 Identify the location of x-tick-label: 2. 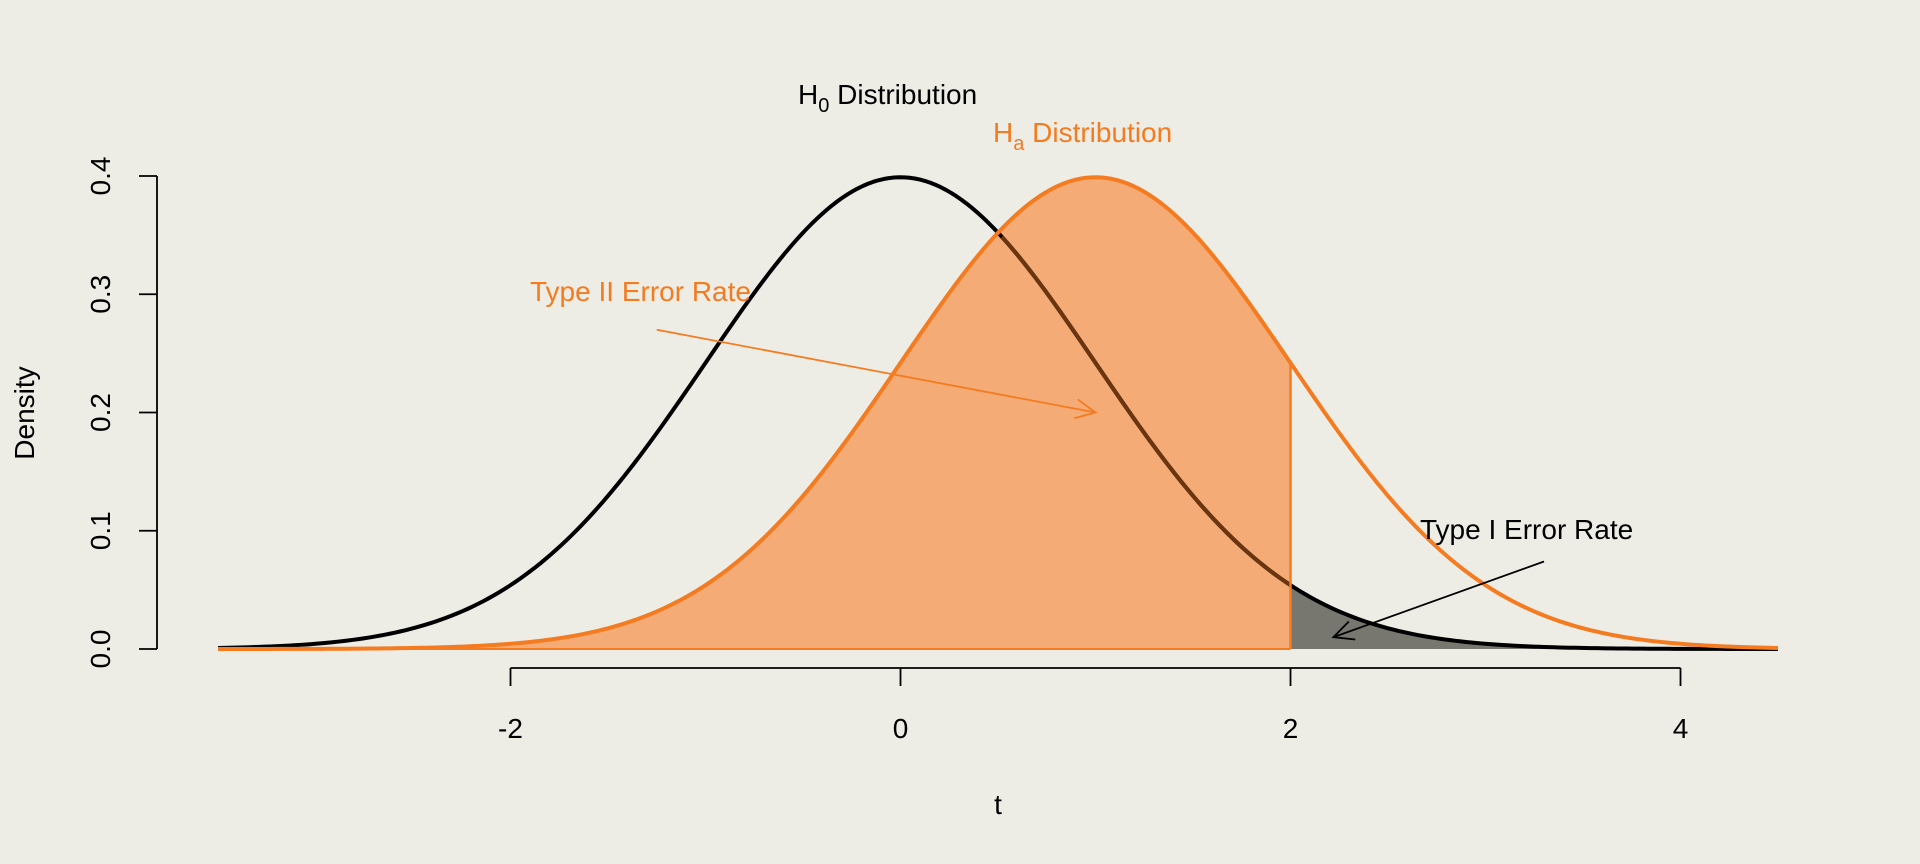
(1291, 728).